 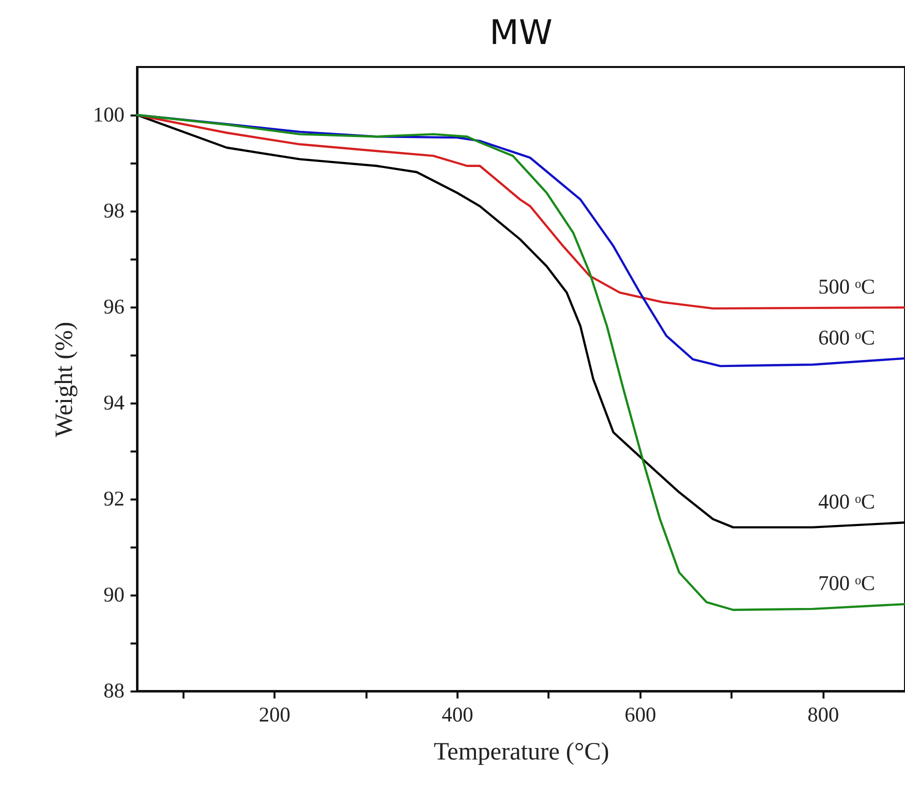 What do you see at coordinates (114, 402) in the screenshot?
I see `y-tick-label: 94` at bounding box center [114, 402].